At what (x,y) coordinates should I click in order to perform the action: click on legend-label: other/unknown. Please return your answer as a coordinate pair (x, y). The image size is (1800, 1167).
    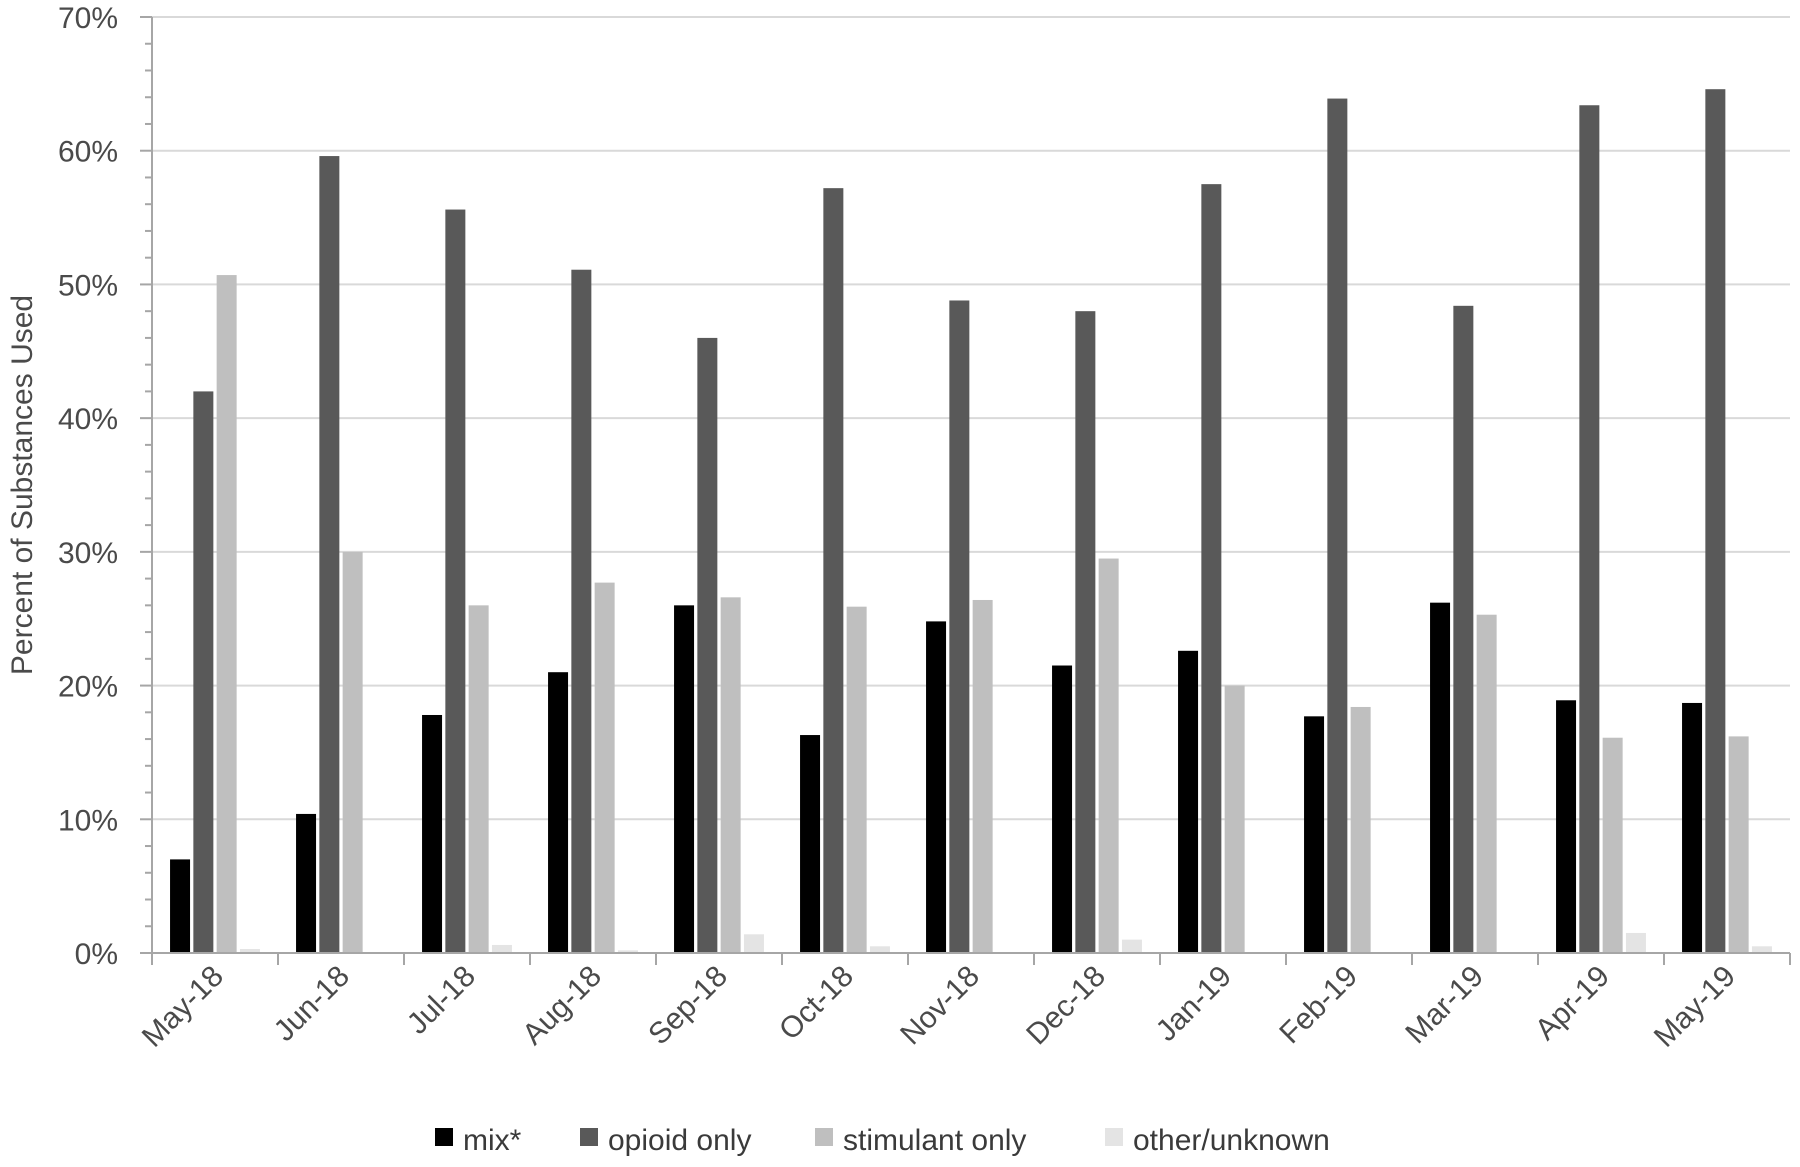
    Looking at the image, I should click on (1231, 1140).